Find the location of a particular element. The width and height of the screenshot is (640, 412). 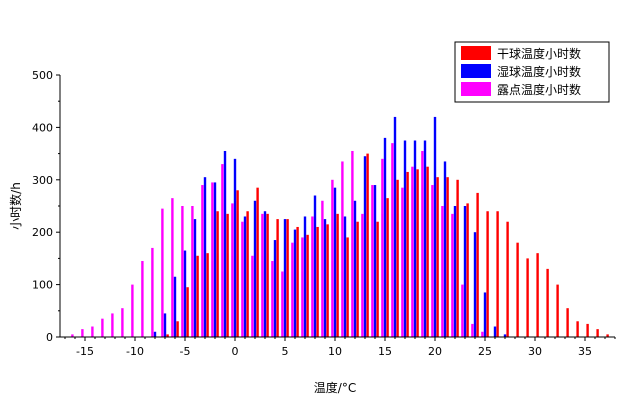

y-tick-label: 300 is located at coordinates (42, 180).